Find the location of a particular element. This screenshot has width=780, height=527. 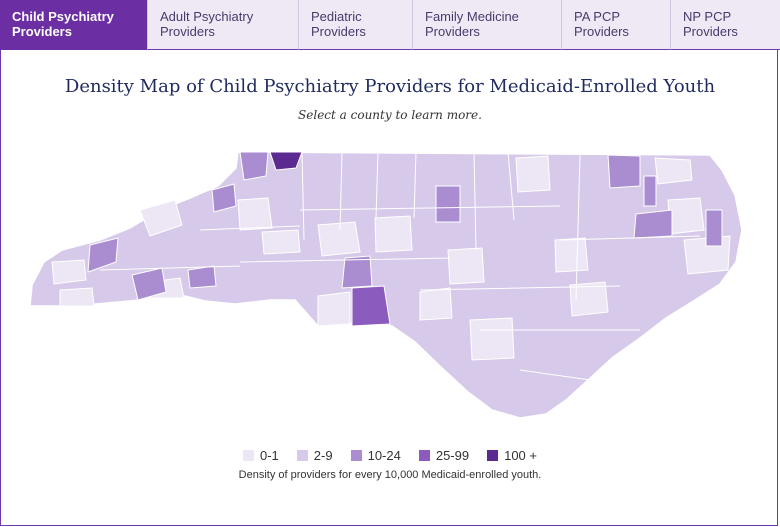

tab-label-line1: Family Medicine is located at coordinates (472, 16).